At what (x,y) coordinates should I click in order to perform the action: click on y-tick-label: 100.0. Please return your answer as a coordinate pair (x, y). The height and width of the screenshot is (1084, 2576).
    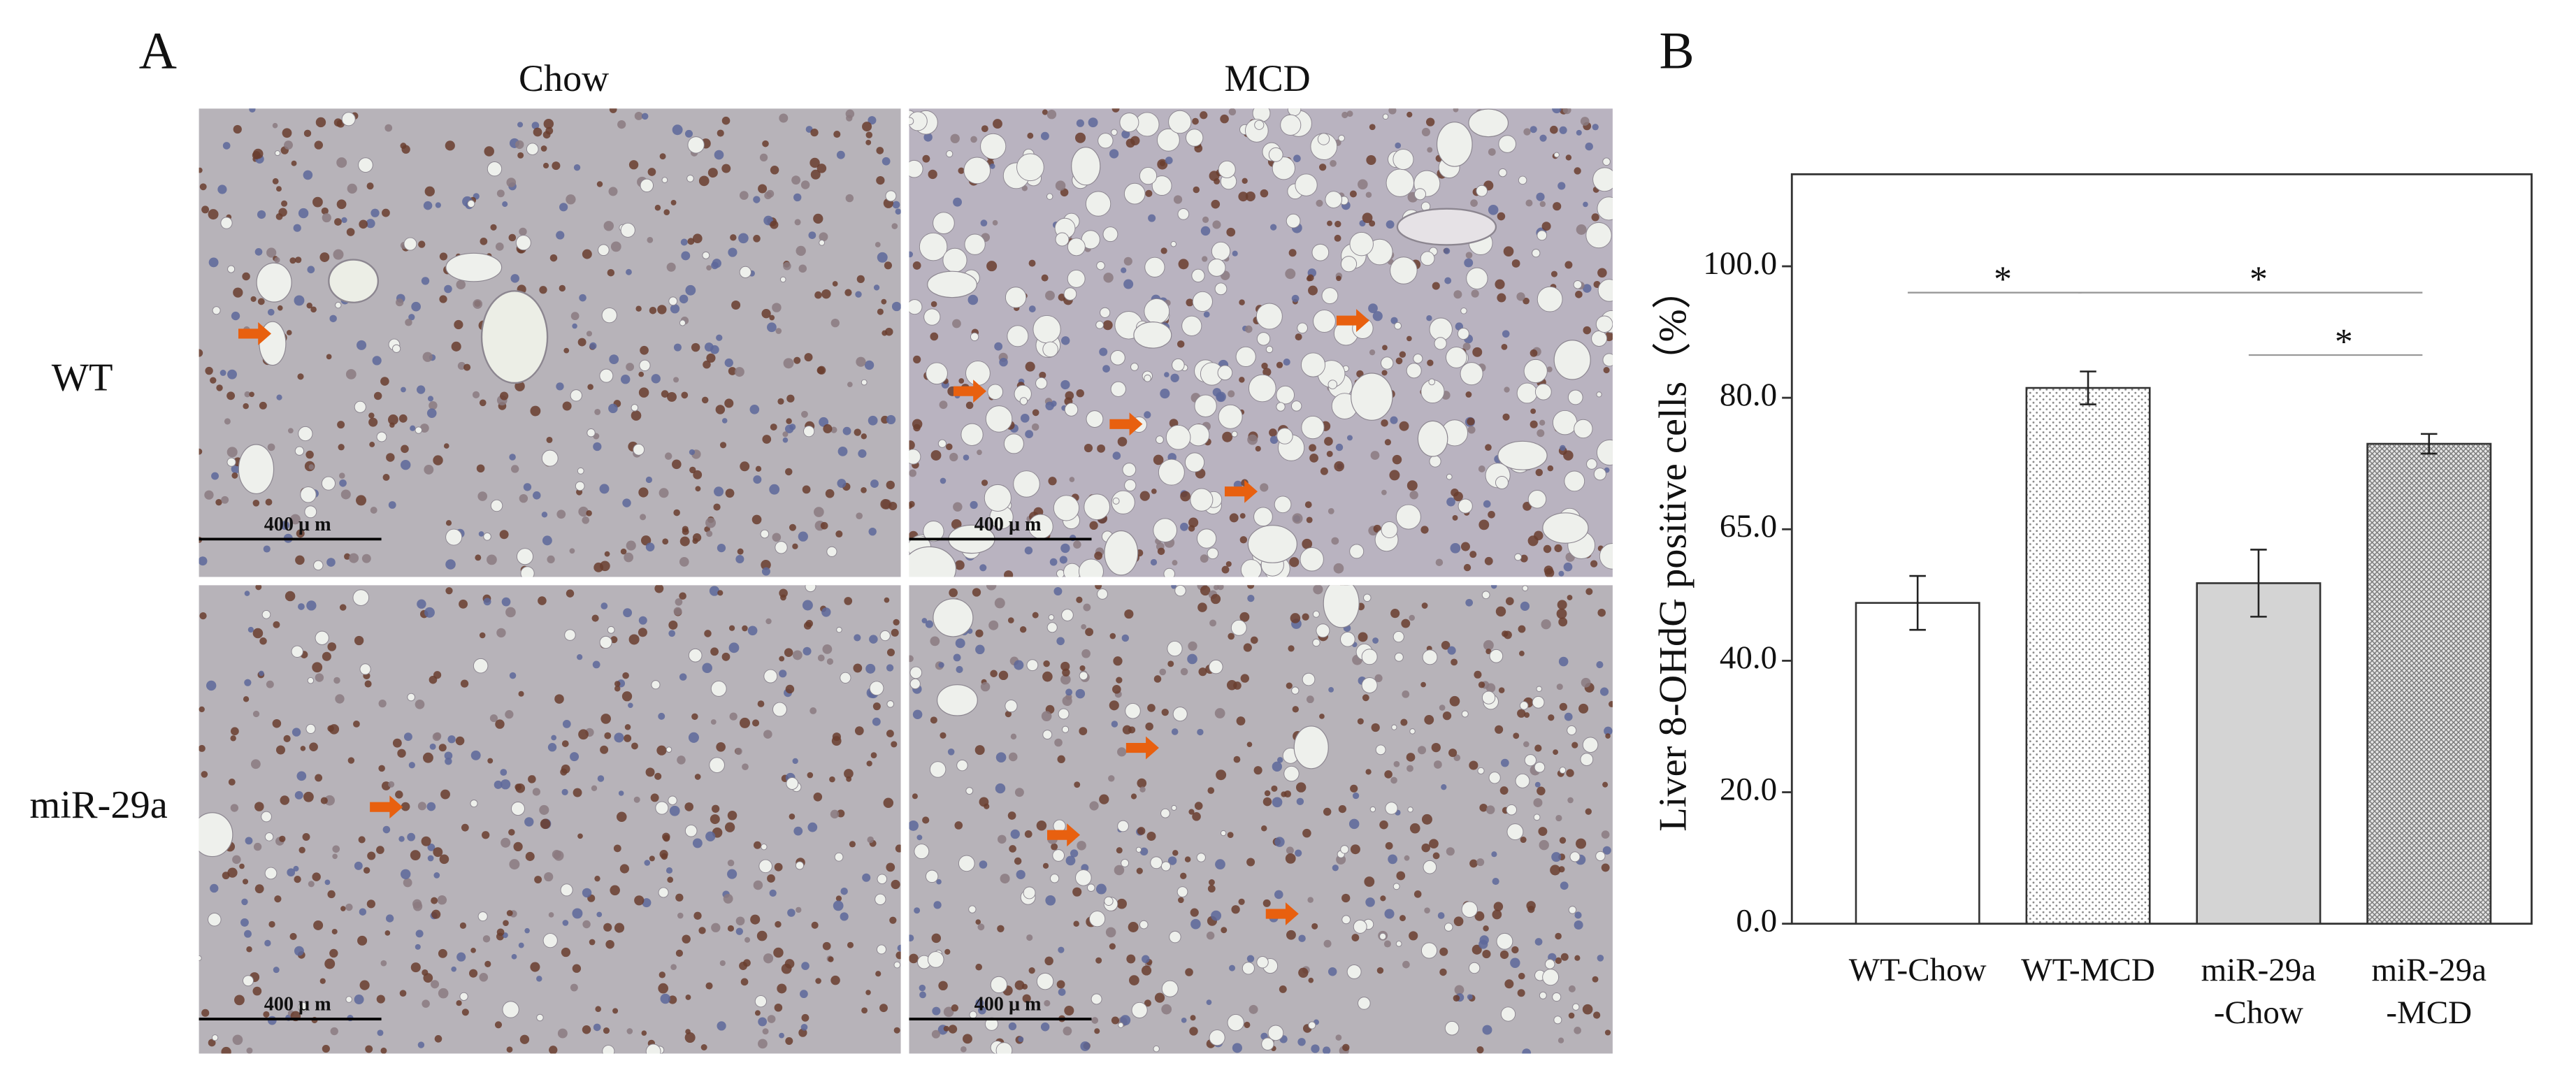
    Looking at the image, I should click on (1740, 263).